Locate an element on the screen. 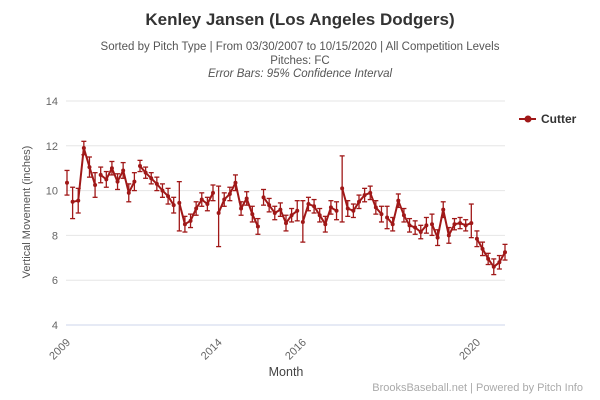 The height and width of the screenshot is (400, 600). y-tick-label: 10 is located at coordinates (52, 192).